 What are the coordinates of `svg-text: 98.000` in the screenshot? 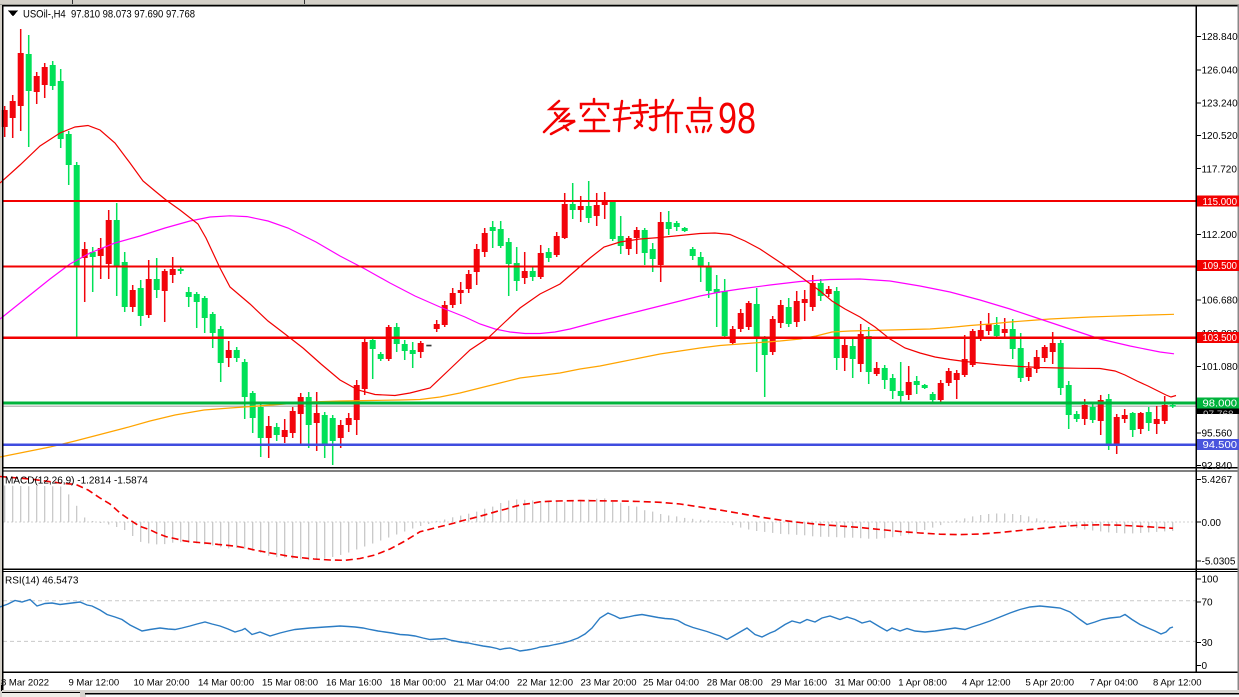 It's located at (1220, 404).